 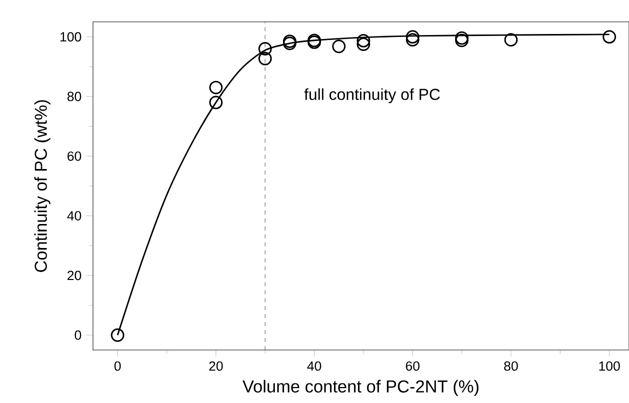 What do you see at coordinates (75, 156) in the screenshot?
I see `y-tick-label: 60` at bounding box center [75, 156].